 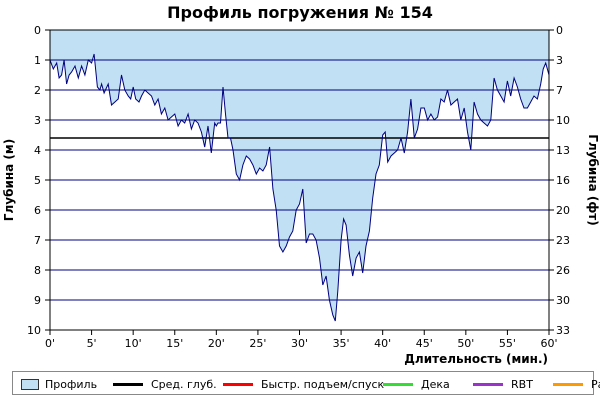 I want to click on x-axis: 0' 5' 10' 15' 20' 25' 30' 35' 40' 45' 50' 55' 60', so click(x=301, y=340).